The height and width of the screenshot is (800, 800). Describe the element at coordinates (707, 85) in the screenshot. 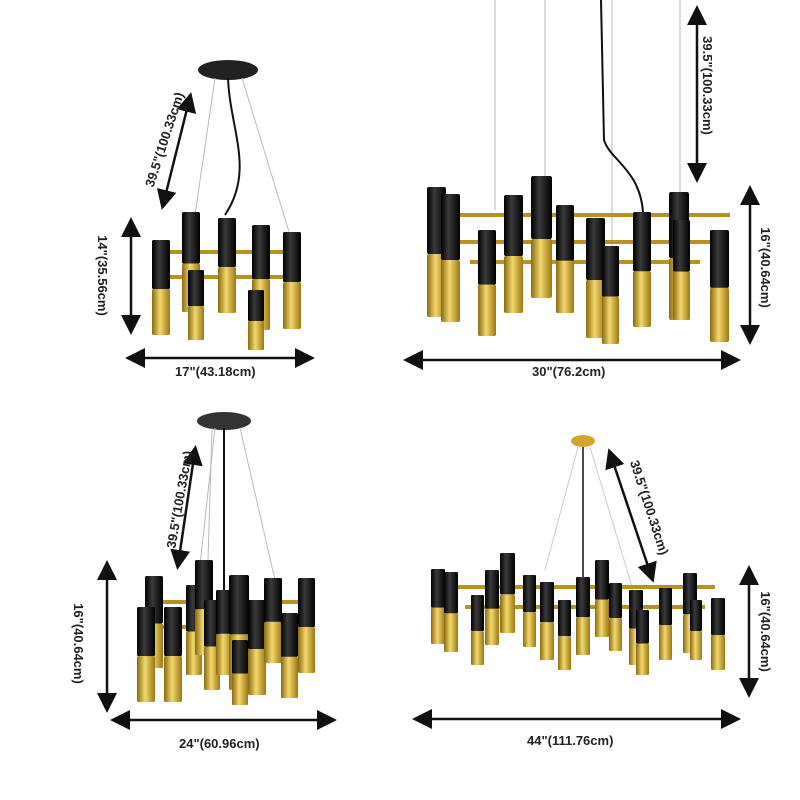

I see `drop-label-2: 39.5"(100.33cm)` at that location.